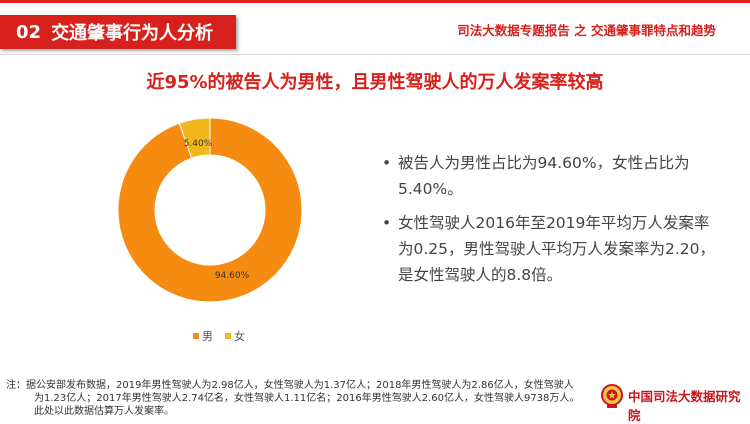 This screenshot has width=750, height=424. I want to click on legend-item-female: 女, so click(235, 336).